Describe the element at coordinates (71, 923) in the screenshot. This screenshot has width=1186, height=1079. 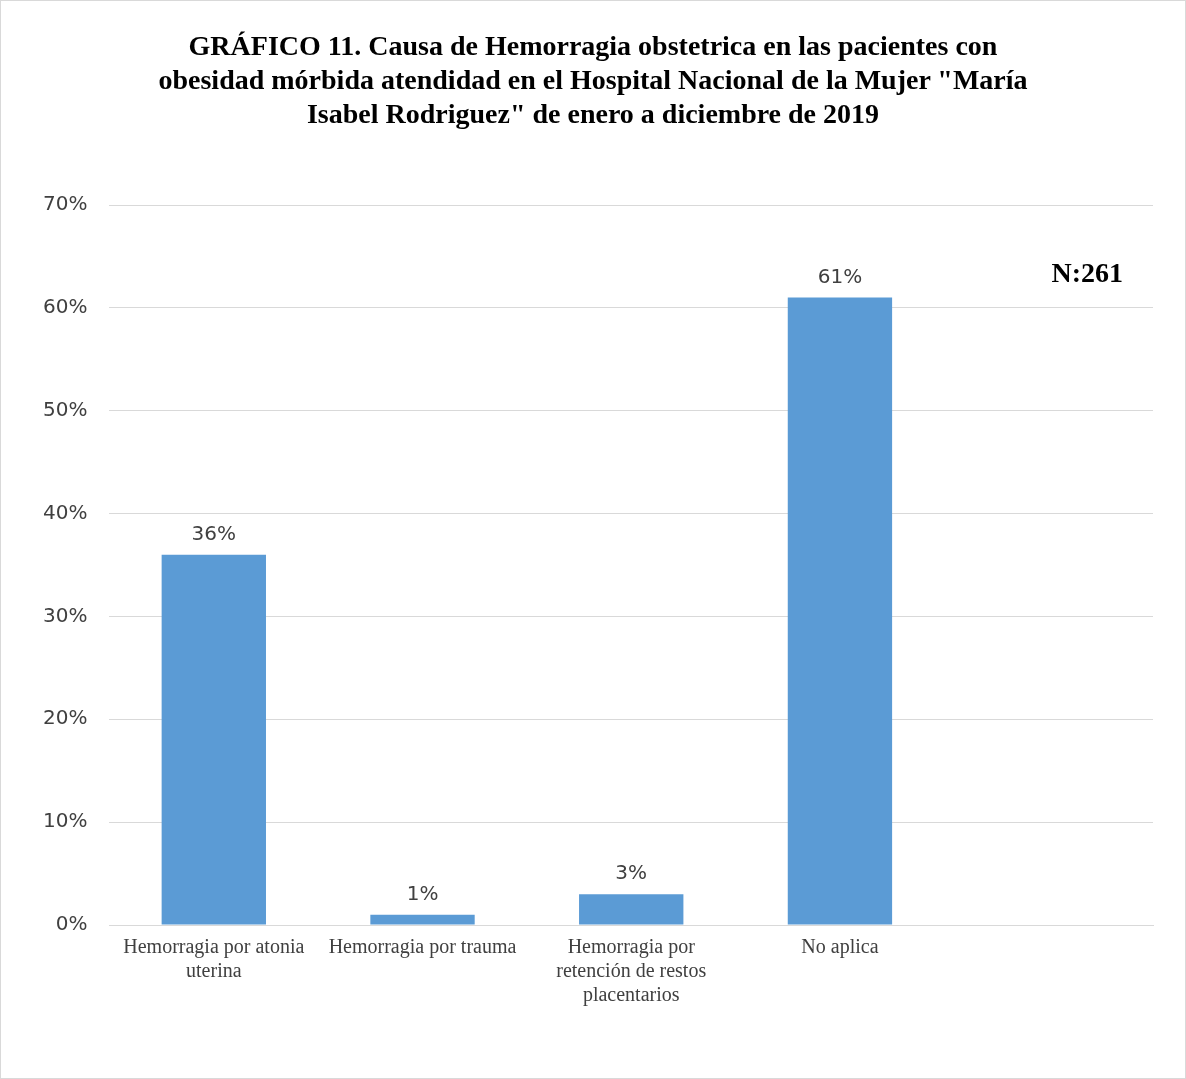
I see `y-tick-label: 0%` at that location.